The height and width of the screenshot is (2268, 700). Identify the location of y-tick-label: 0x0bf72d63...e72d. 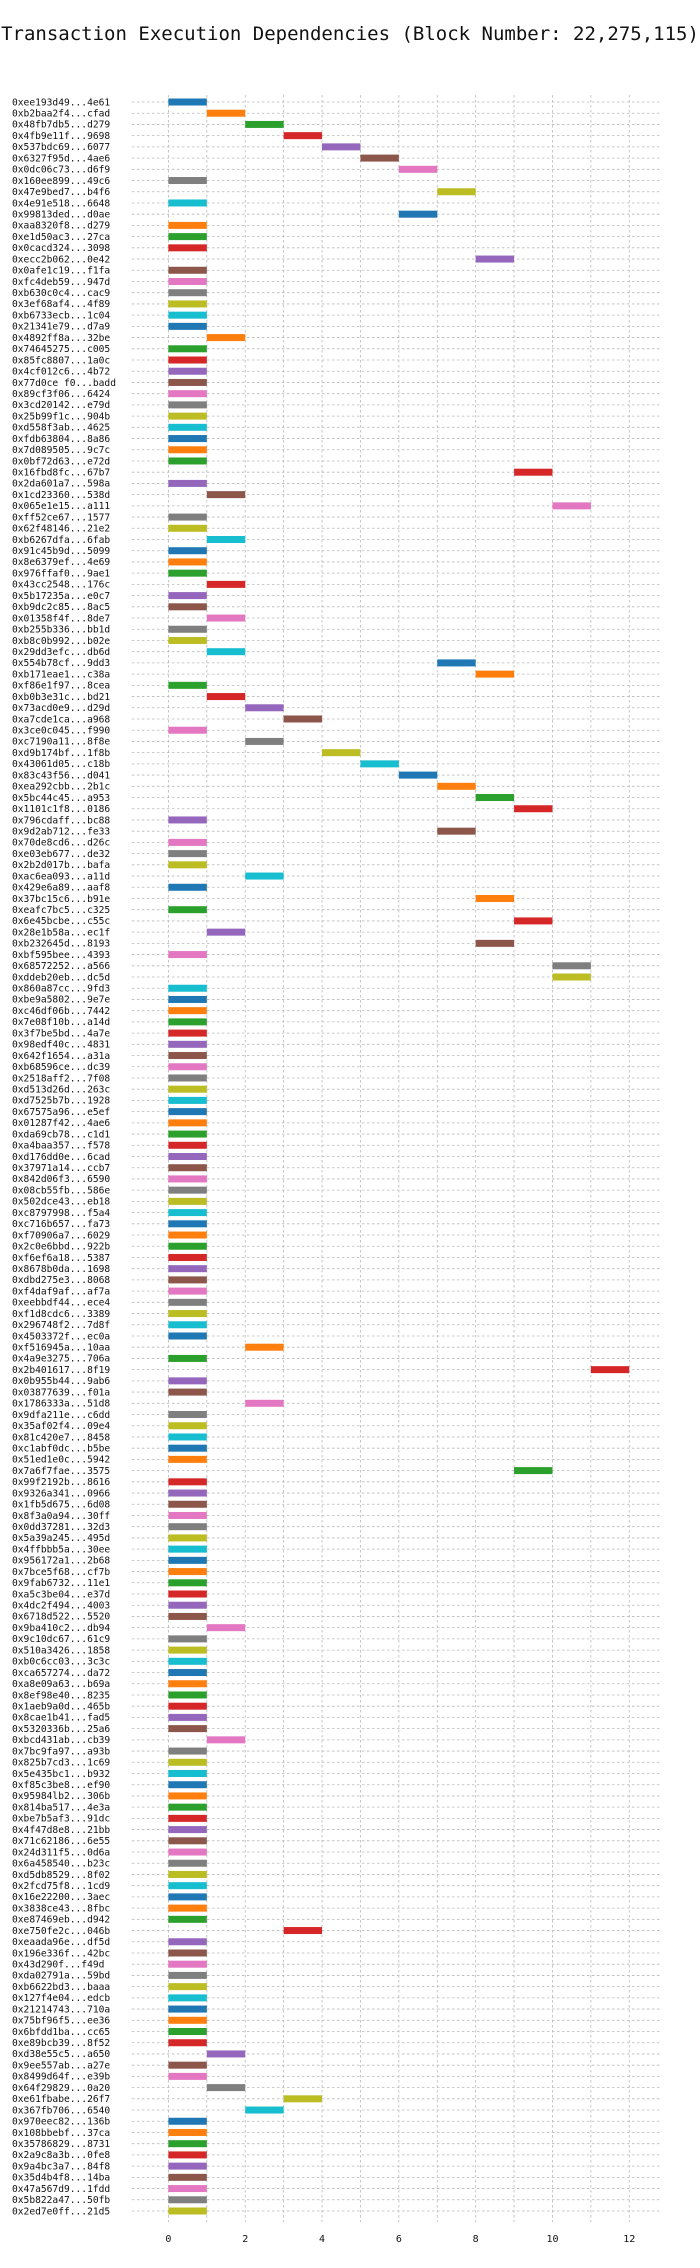
(61, 461).